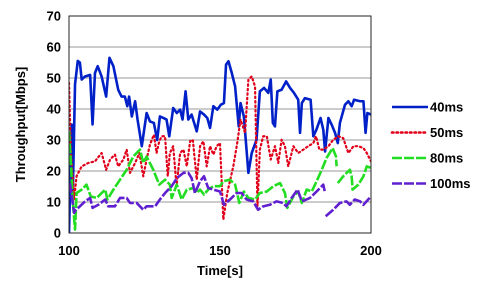 This screenshot has height=288, width=481. What do you see at coordinates (53, 202) in the screenshot?
I see `y-tick-label: 10` at bounding box center [53, 202].